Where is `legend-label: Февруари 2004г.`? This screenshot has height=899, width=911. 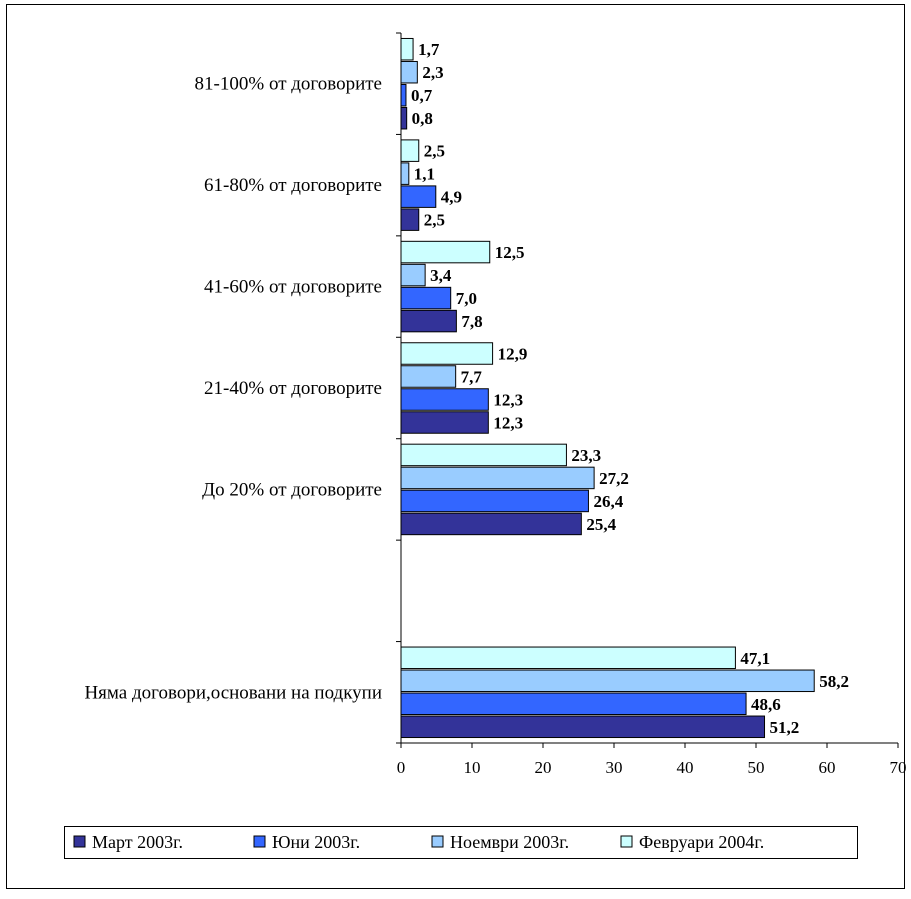 legend-label: Февруари 2004г. is located at coordinates (701, 842).